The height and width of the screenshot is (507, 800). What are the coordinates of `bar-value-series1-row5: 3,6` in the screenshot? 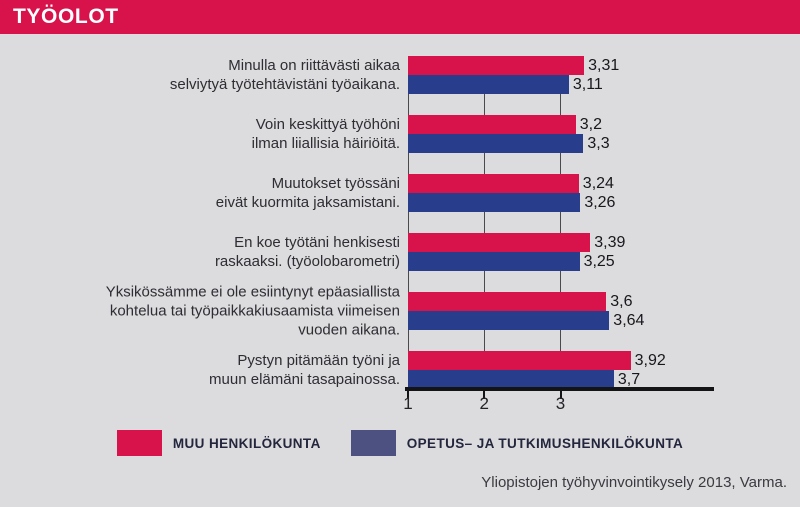 It's located at (621, 301).